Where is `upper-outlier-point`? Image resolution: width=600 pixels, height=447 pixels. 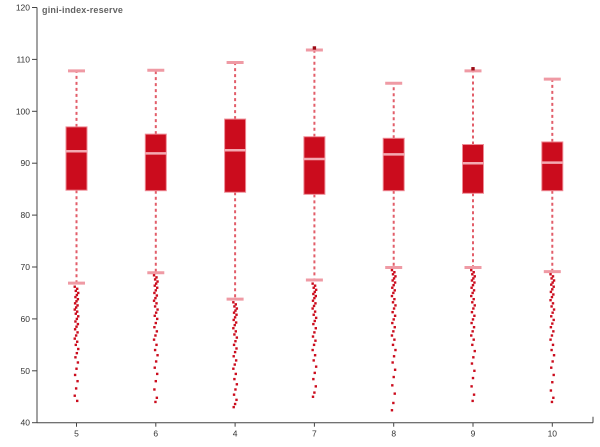
upper-outlier-point is located at coordinates (314, 48).